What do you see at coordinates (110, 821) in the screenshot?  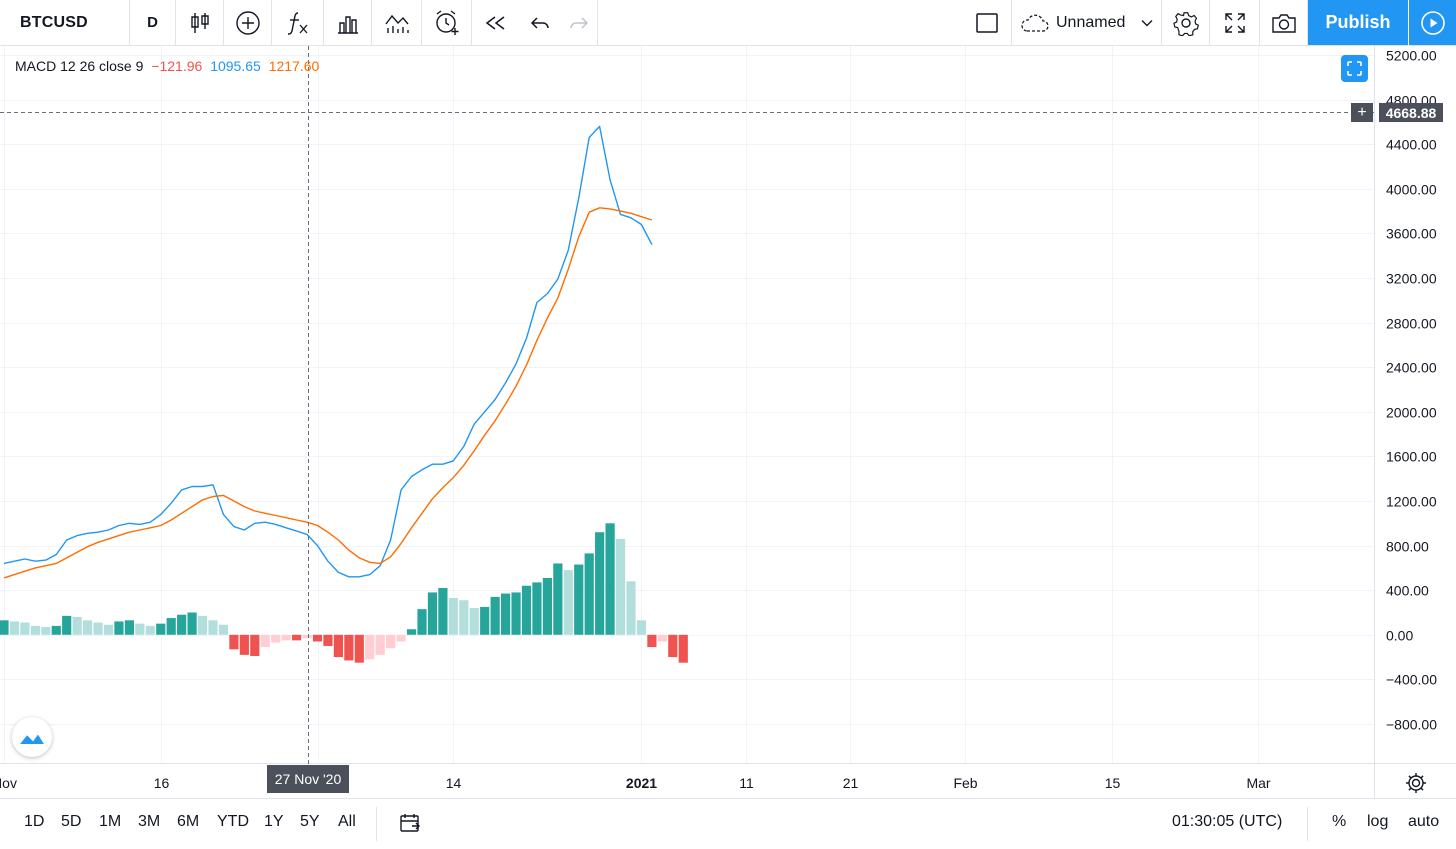 I see `range-button-1m: 1M` at bounding box center [110, 821].